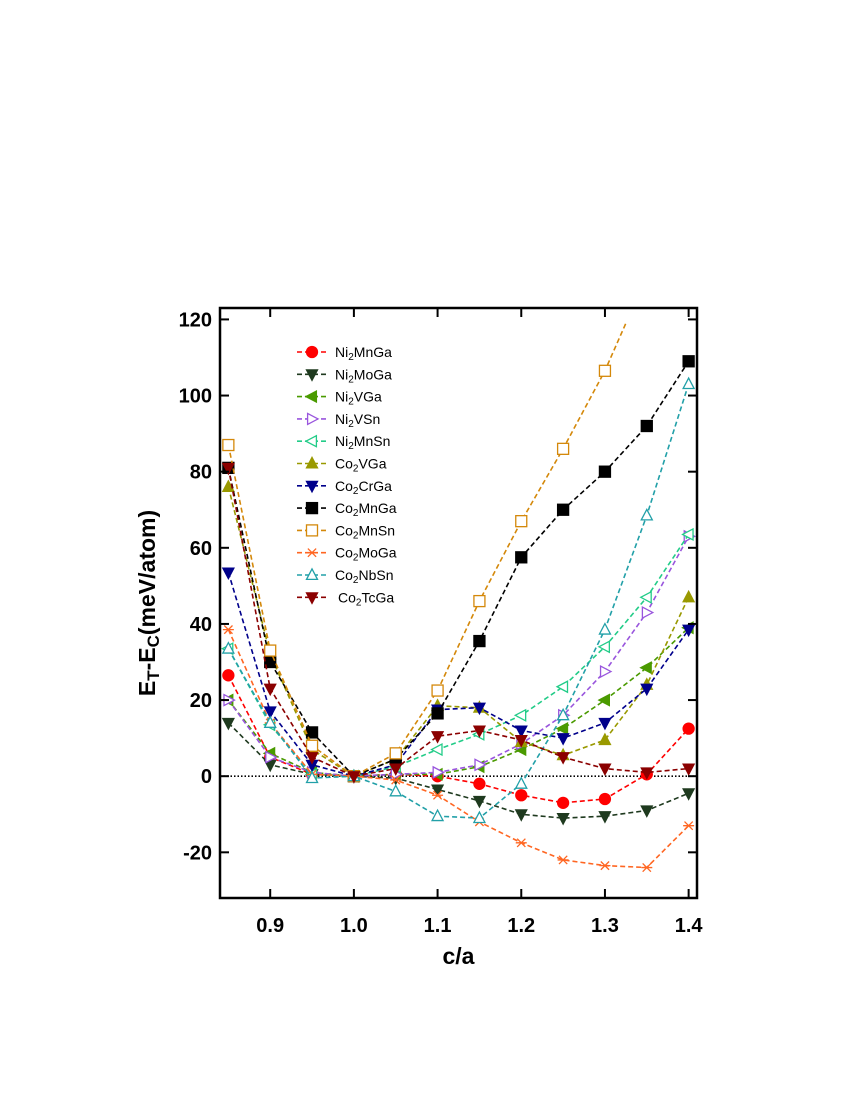 The height and width of the screenshot is (1100, 850). What do you see at coordinates (147, 572) in the screenshot?
I see `y-axis-title-part: (meV/atom)` at bounding box center [147, 572].